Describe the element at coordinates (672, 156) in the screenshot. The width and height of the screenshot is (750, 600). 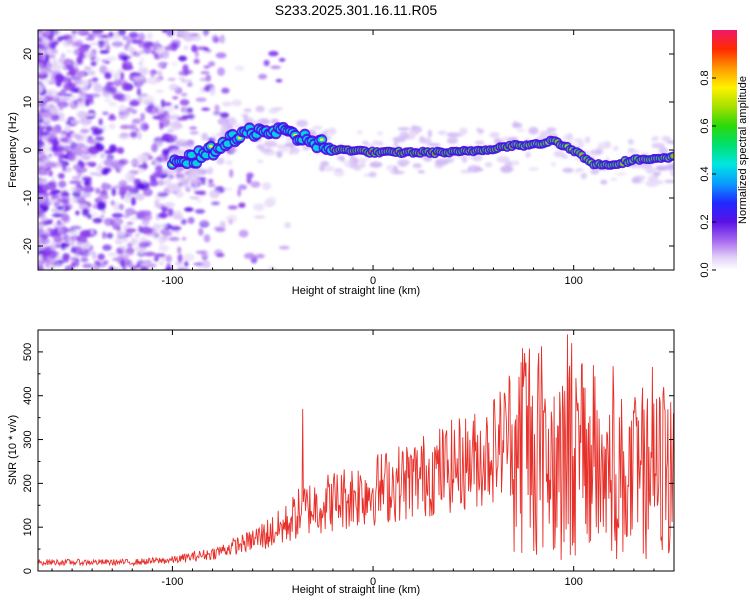
I see `ridge-core` at that location.